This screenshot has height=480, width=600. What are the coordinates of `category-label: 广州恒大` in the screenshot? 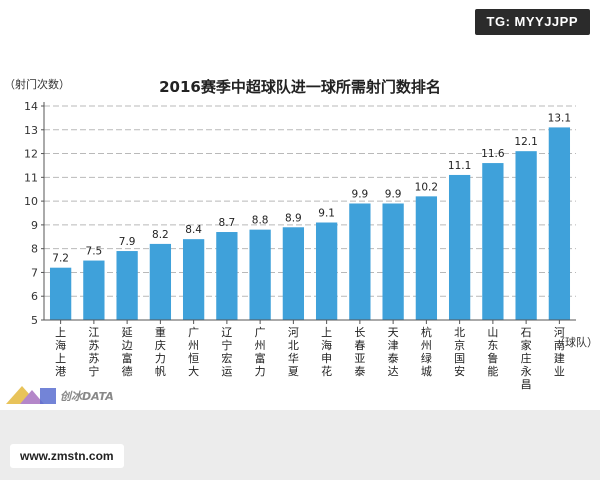 It's located at (193, 352).